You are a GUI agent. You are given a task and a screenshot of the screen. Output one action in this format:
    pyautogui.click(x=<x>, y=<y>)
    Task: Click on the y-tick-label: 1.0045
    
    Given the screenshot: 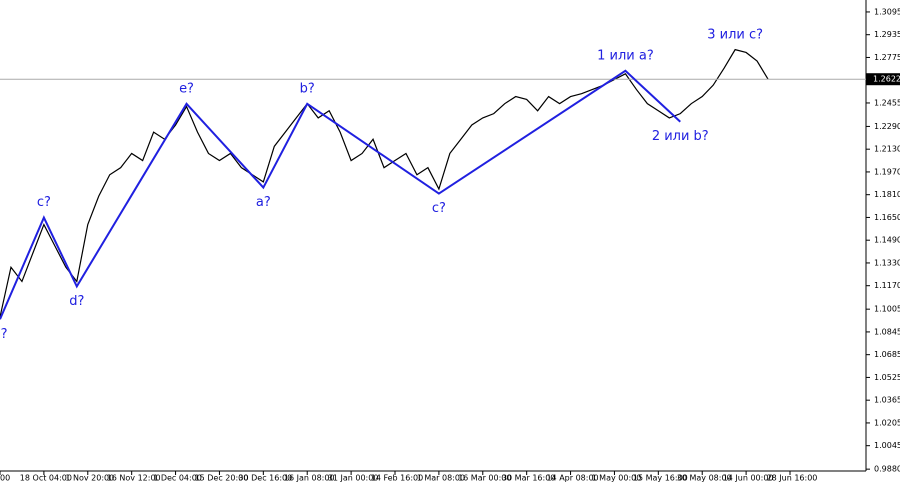 What is the action you would take?
    pyautogui.click(x=887, y=445)
    